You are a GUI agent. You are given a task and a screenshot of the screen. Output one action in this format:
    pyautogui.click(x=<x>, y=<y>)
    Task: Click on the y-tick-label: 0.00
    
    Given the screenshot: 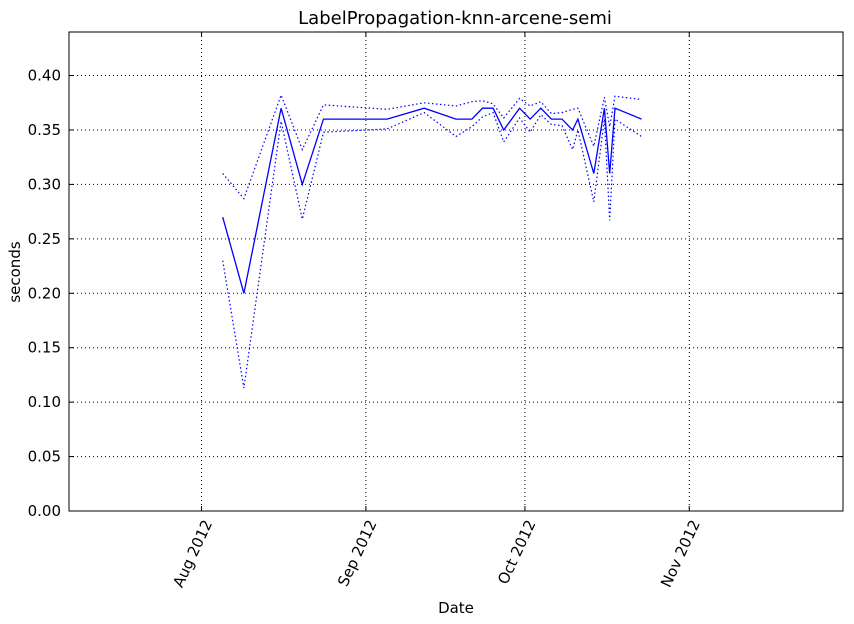 What is the action you would take?
    pyautogui.click(x=44, y=511)
    